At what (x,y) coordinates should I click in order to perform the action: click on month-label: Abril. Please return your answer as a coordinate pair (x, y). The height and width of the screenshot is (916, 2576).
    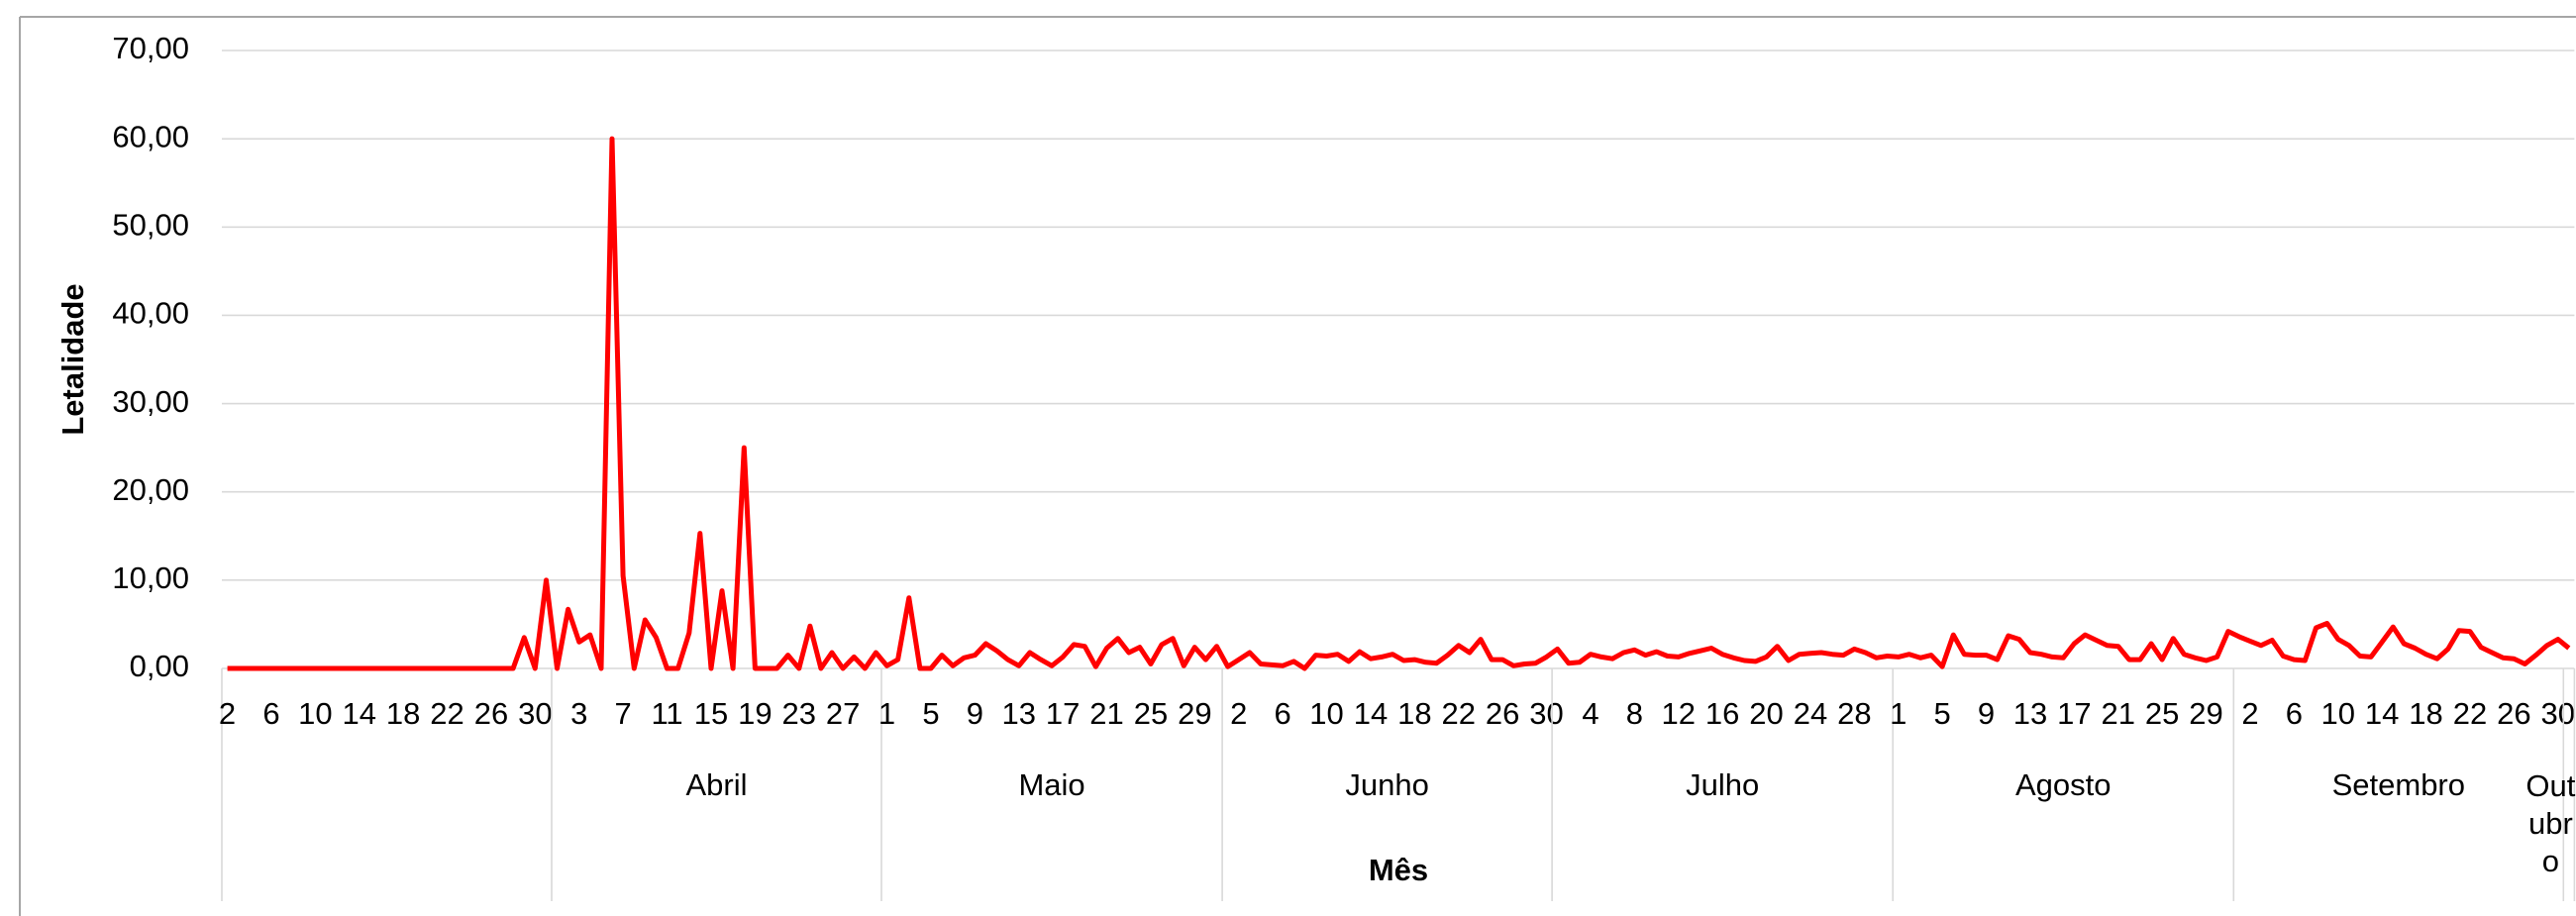
    Looking at the image, I should click on (716, 784).